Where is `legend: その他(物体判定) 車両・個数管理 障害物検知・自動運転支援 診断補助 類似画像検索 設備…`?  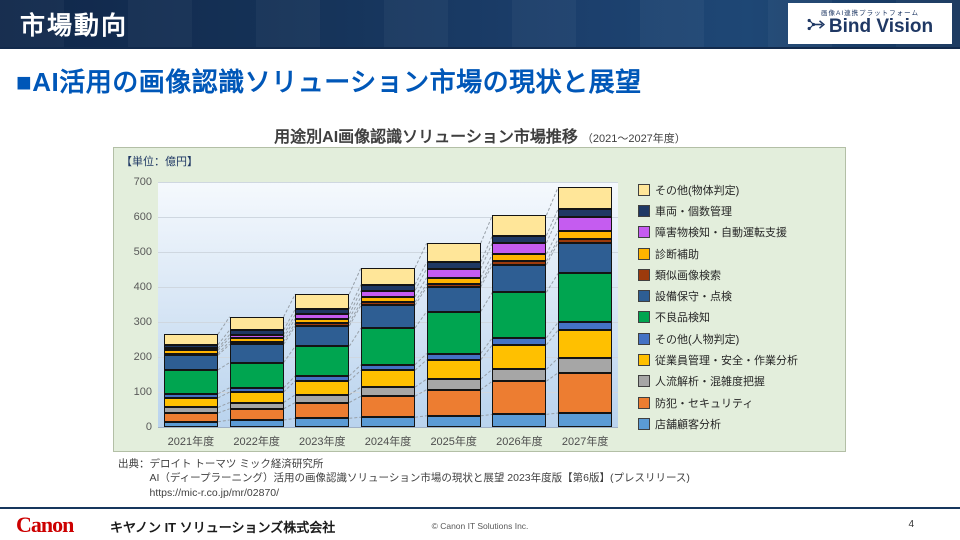
legend: その他(物体判定) 車両・個数管理 障害物検知・自動運転支援 診断補助 類似画像検索 設備… is located at coordinates (718, 307).